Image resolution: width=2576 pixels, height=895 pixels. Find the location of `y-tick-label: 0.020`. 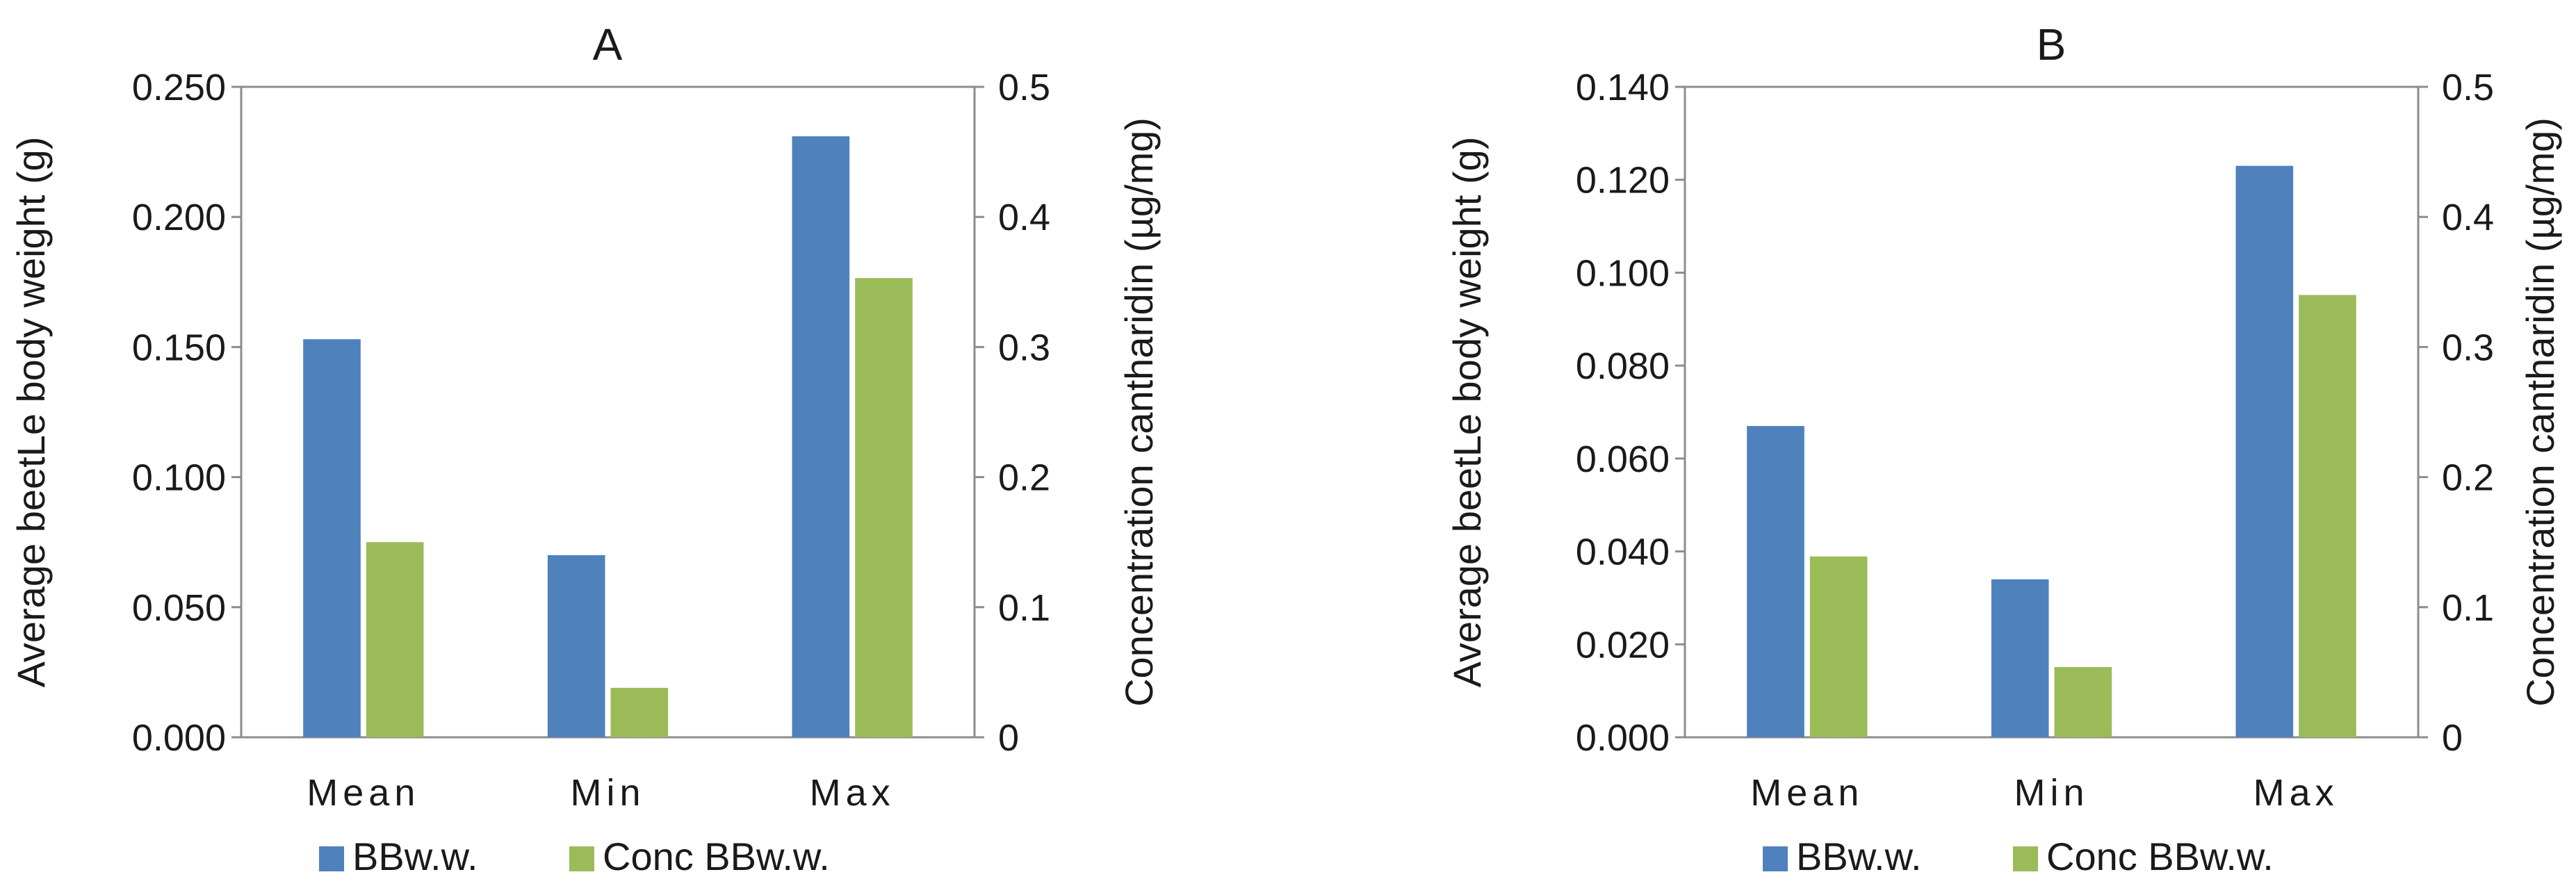

y-tick-label: 0.020 is located at coordinates (1623, 645).